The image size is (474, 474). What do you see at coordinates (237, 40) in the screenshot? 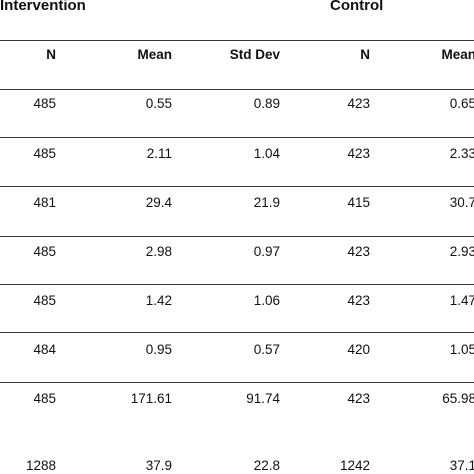
I see `header-rule` at bounding box center [237, 40].